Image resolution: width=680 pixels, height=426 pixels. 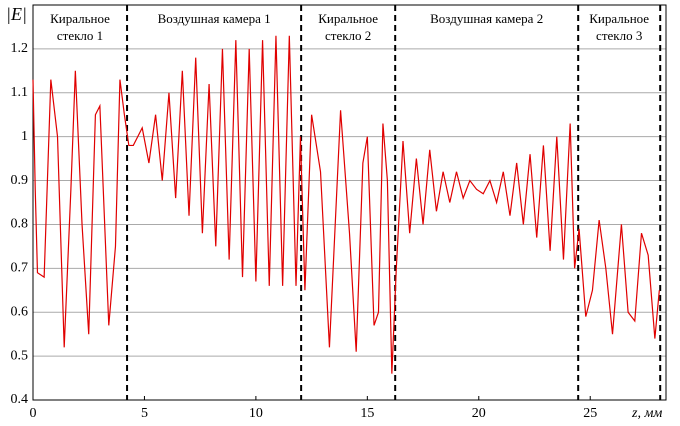 What do you see at coordinates (20, 224) in the screenshot?
I see `y-tick-label: 0.8` at bounding box center [20, 224].